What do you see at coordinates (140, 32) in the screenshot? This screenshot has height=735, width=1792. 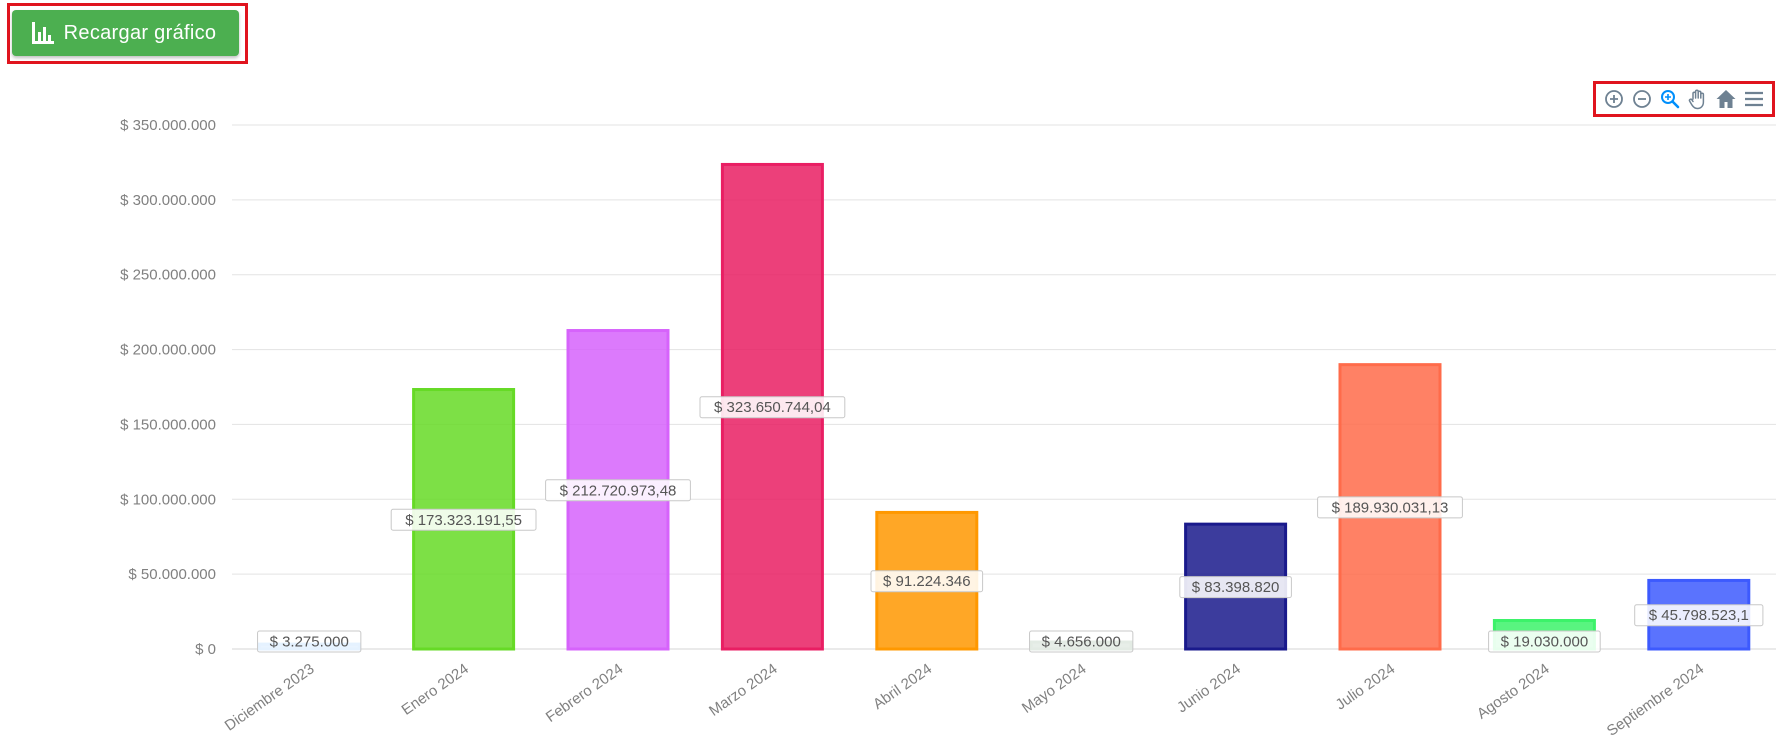 I see `reload-button-label: Recargar gráfico` at bounding box center [140, 32].